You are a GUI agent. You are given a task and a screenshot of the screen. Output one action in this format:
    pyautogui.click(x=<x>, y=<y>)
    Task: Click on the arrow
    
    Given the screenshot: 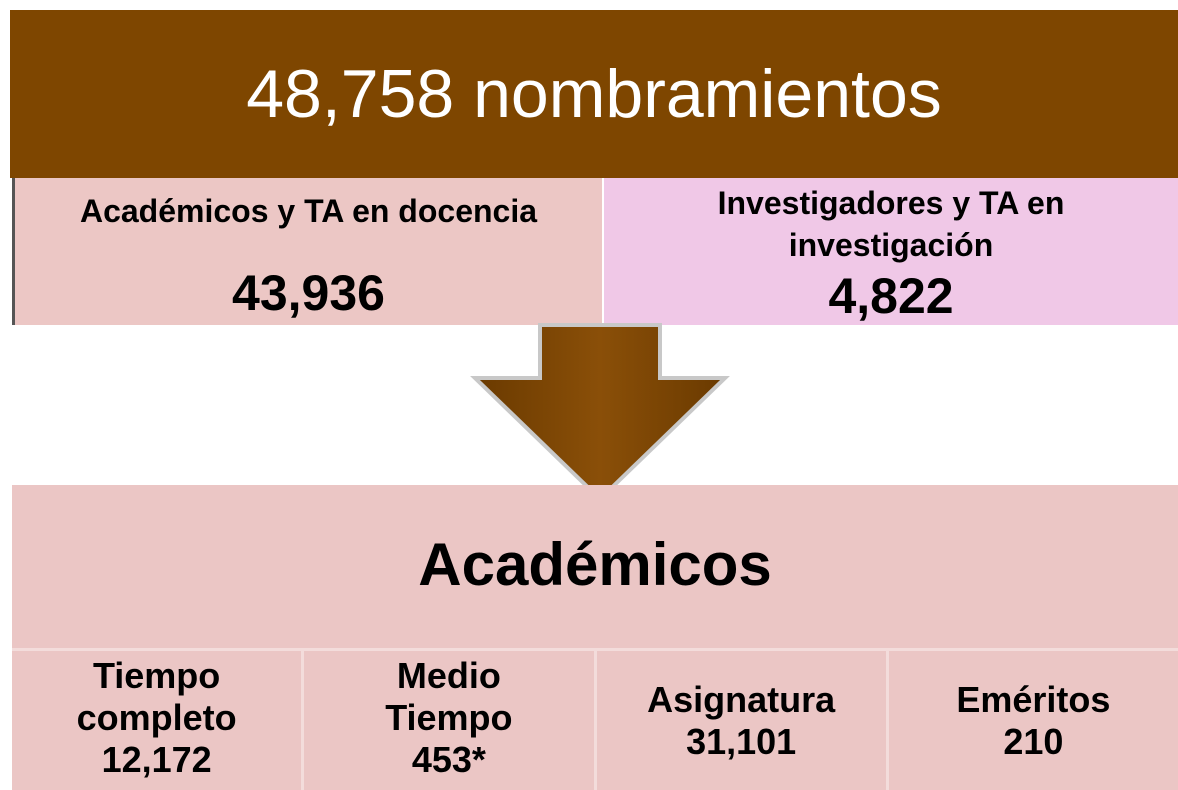 What is the action you would take?
    pyautogui.click(x=600, y=412)
    